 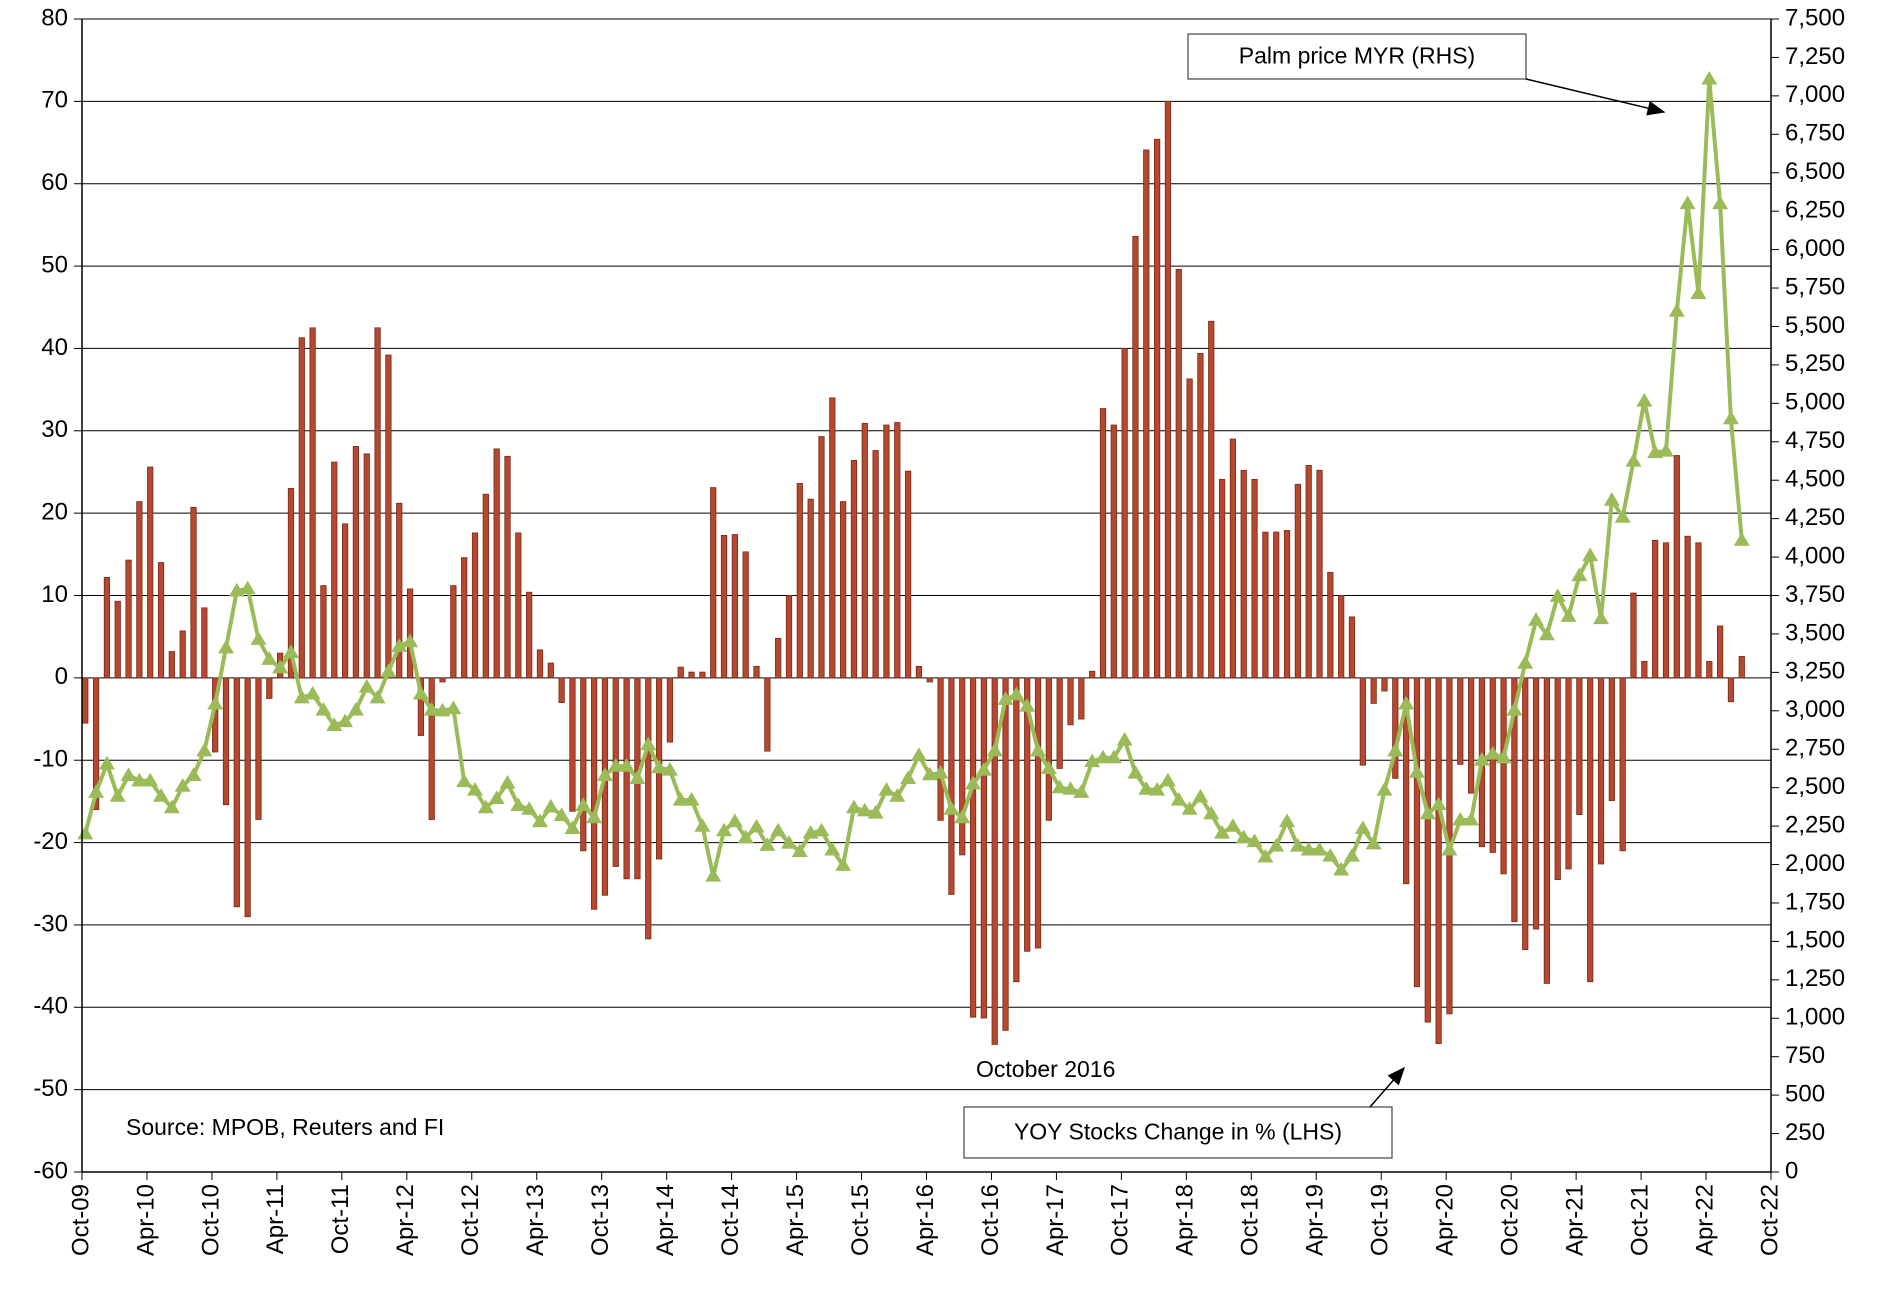 I want to click on y2-tick-label: 500, so click(x=1805, y=1093).